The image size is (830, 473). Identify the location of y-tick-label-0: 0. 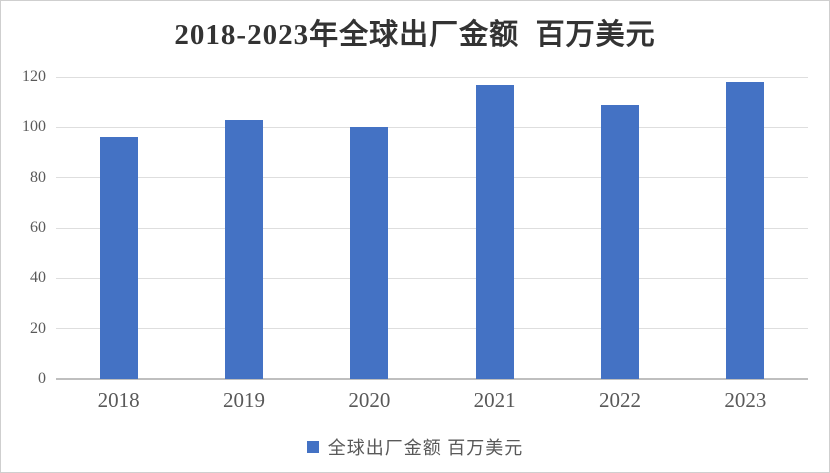
(42, 378).